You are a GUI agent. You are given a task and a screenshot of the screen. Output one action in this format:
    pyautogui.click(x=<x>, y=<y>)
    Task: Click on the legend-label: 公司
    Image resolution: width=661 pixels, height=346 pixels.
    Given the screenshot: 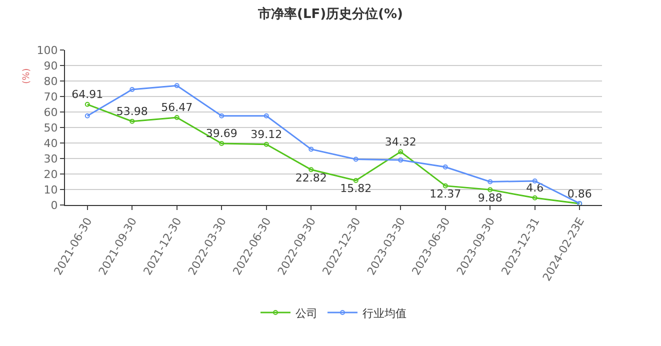 What is the action you would take?
    pyautogui.click(x=307, y=313)
    